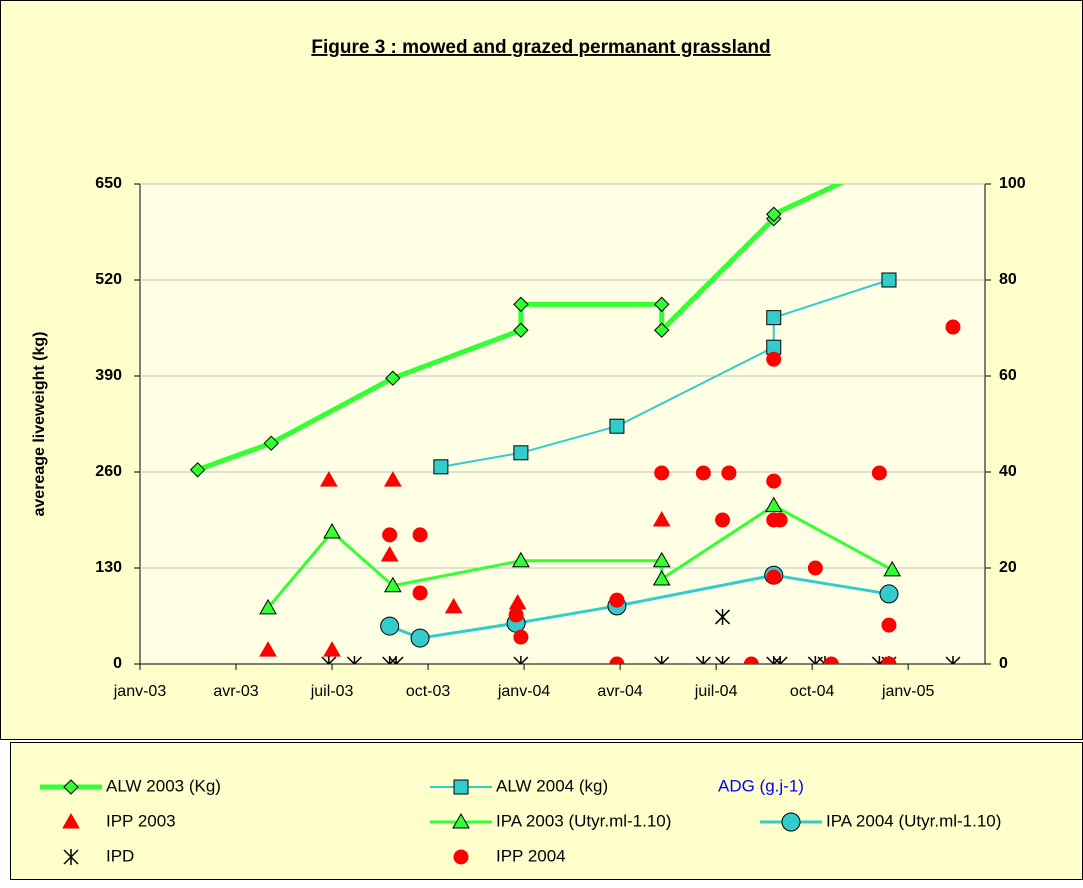 The height and width of the screenshot is (888, 1083). What do you see at coordinates (108, 471) in the screenshot?
I see `y-tick-label: 260` at bounding box center [108, 471].